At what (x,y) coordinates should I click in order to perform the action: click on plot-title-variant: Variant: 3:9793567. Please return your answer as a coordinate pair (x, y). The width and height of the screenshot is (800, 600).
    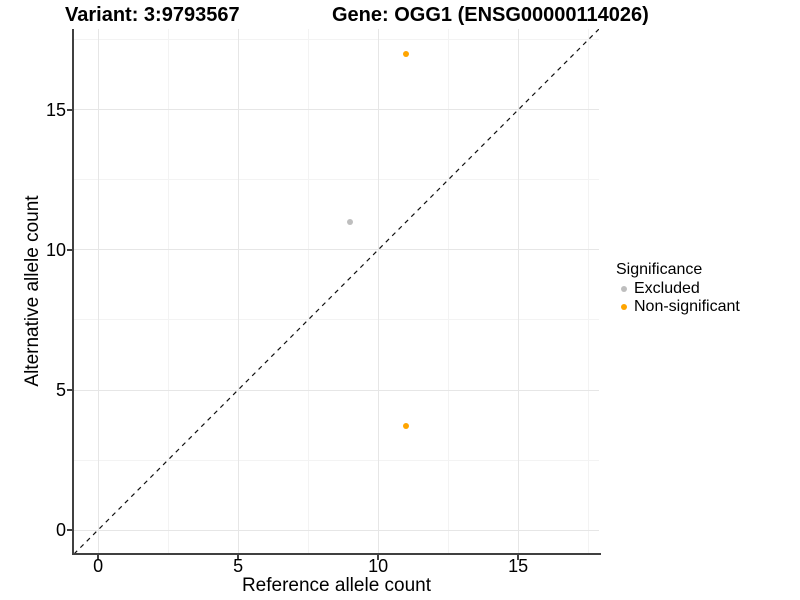
    Looking at the image, I should click on (152, 15).